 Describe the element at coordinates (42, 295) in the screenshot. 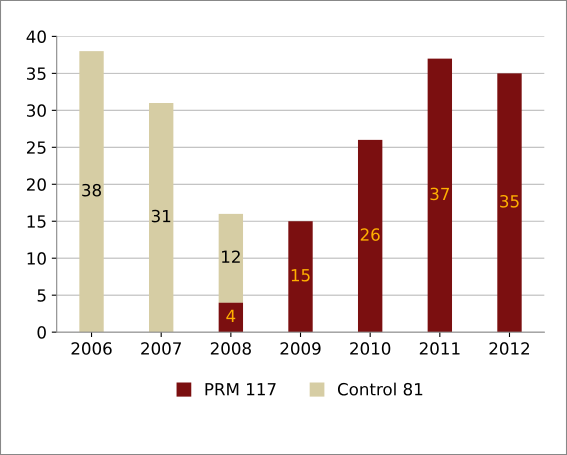

I see `y-tick-label: 5` at that location.